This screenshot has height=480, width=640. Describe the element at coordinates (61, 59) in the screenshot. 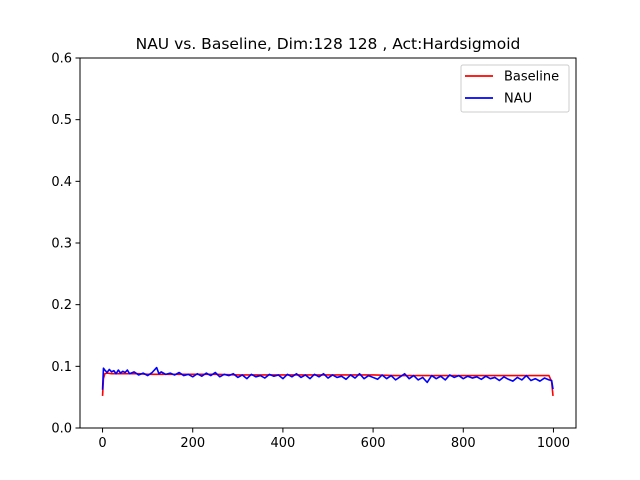

I see `y-tick-label: 0.6` at that location.